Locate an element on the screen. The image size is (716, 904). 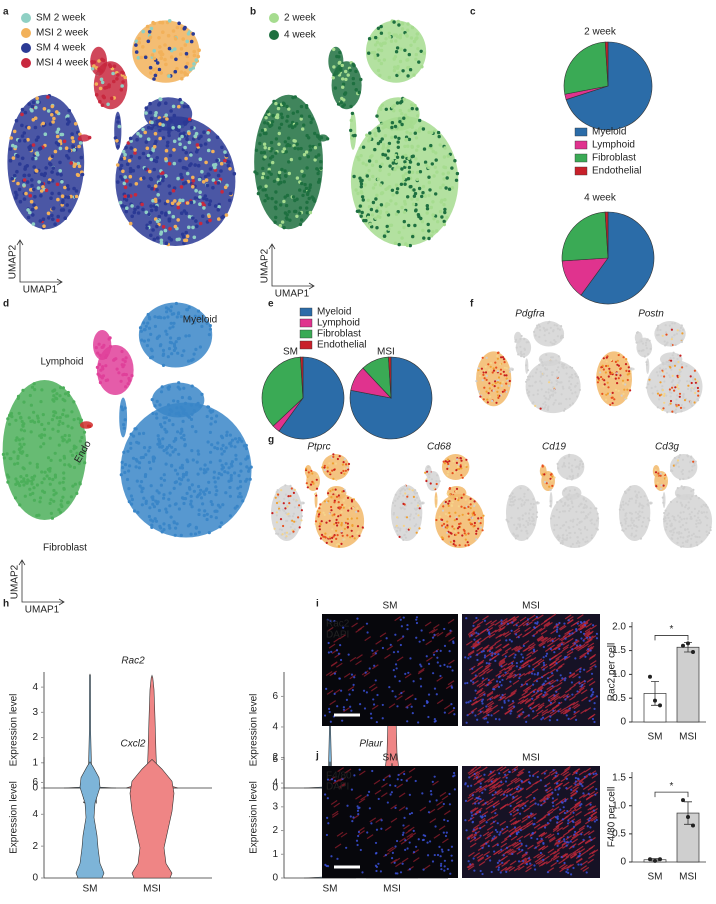
umap-cluster is located at coordinates (166, 51).